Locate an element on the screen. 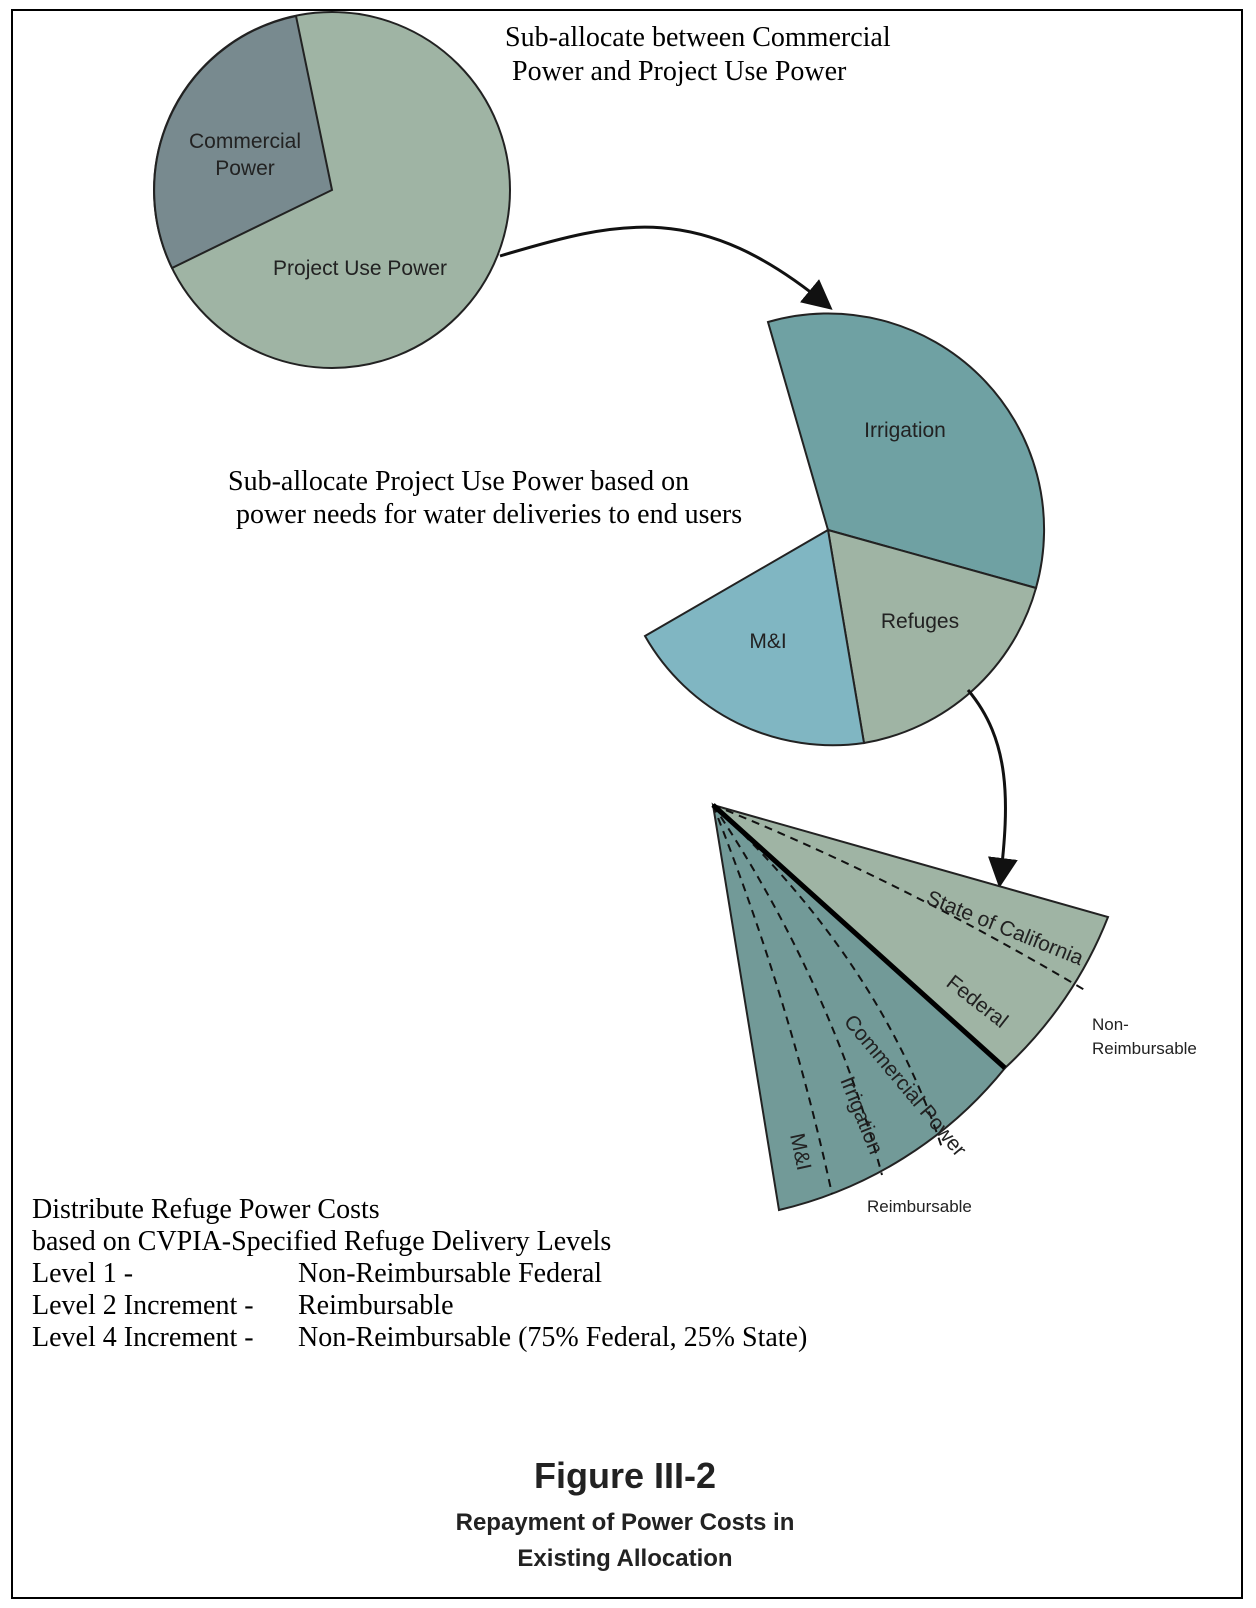  figure-number: Figure III-2 is located at coordinates (625, 1475).